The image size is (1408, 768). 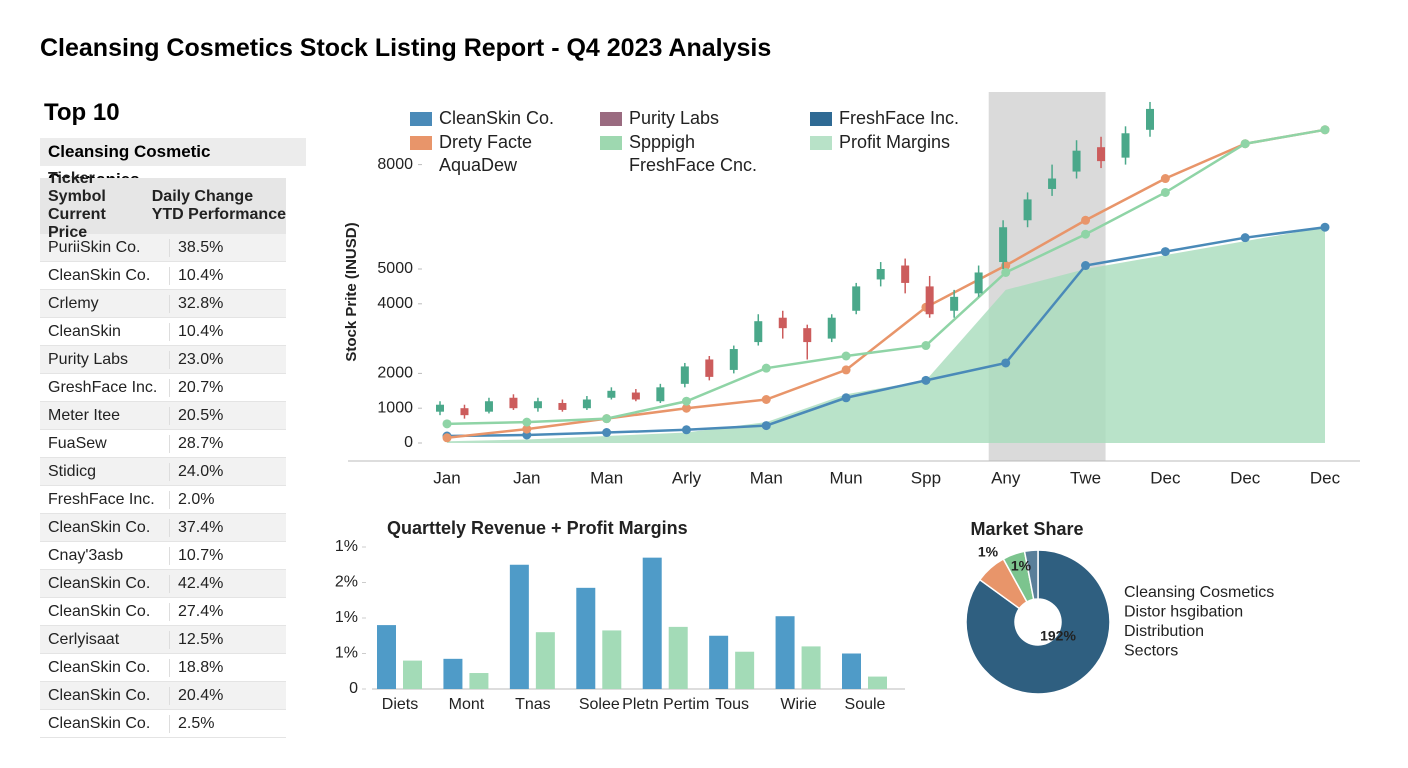 What do you see at coordinates (599, 704) in the screenshot?
I see `x-tick-label: Solee` at bounding box center [599, 704].